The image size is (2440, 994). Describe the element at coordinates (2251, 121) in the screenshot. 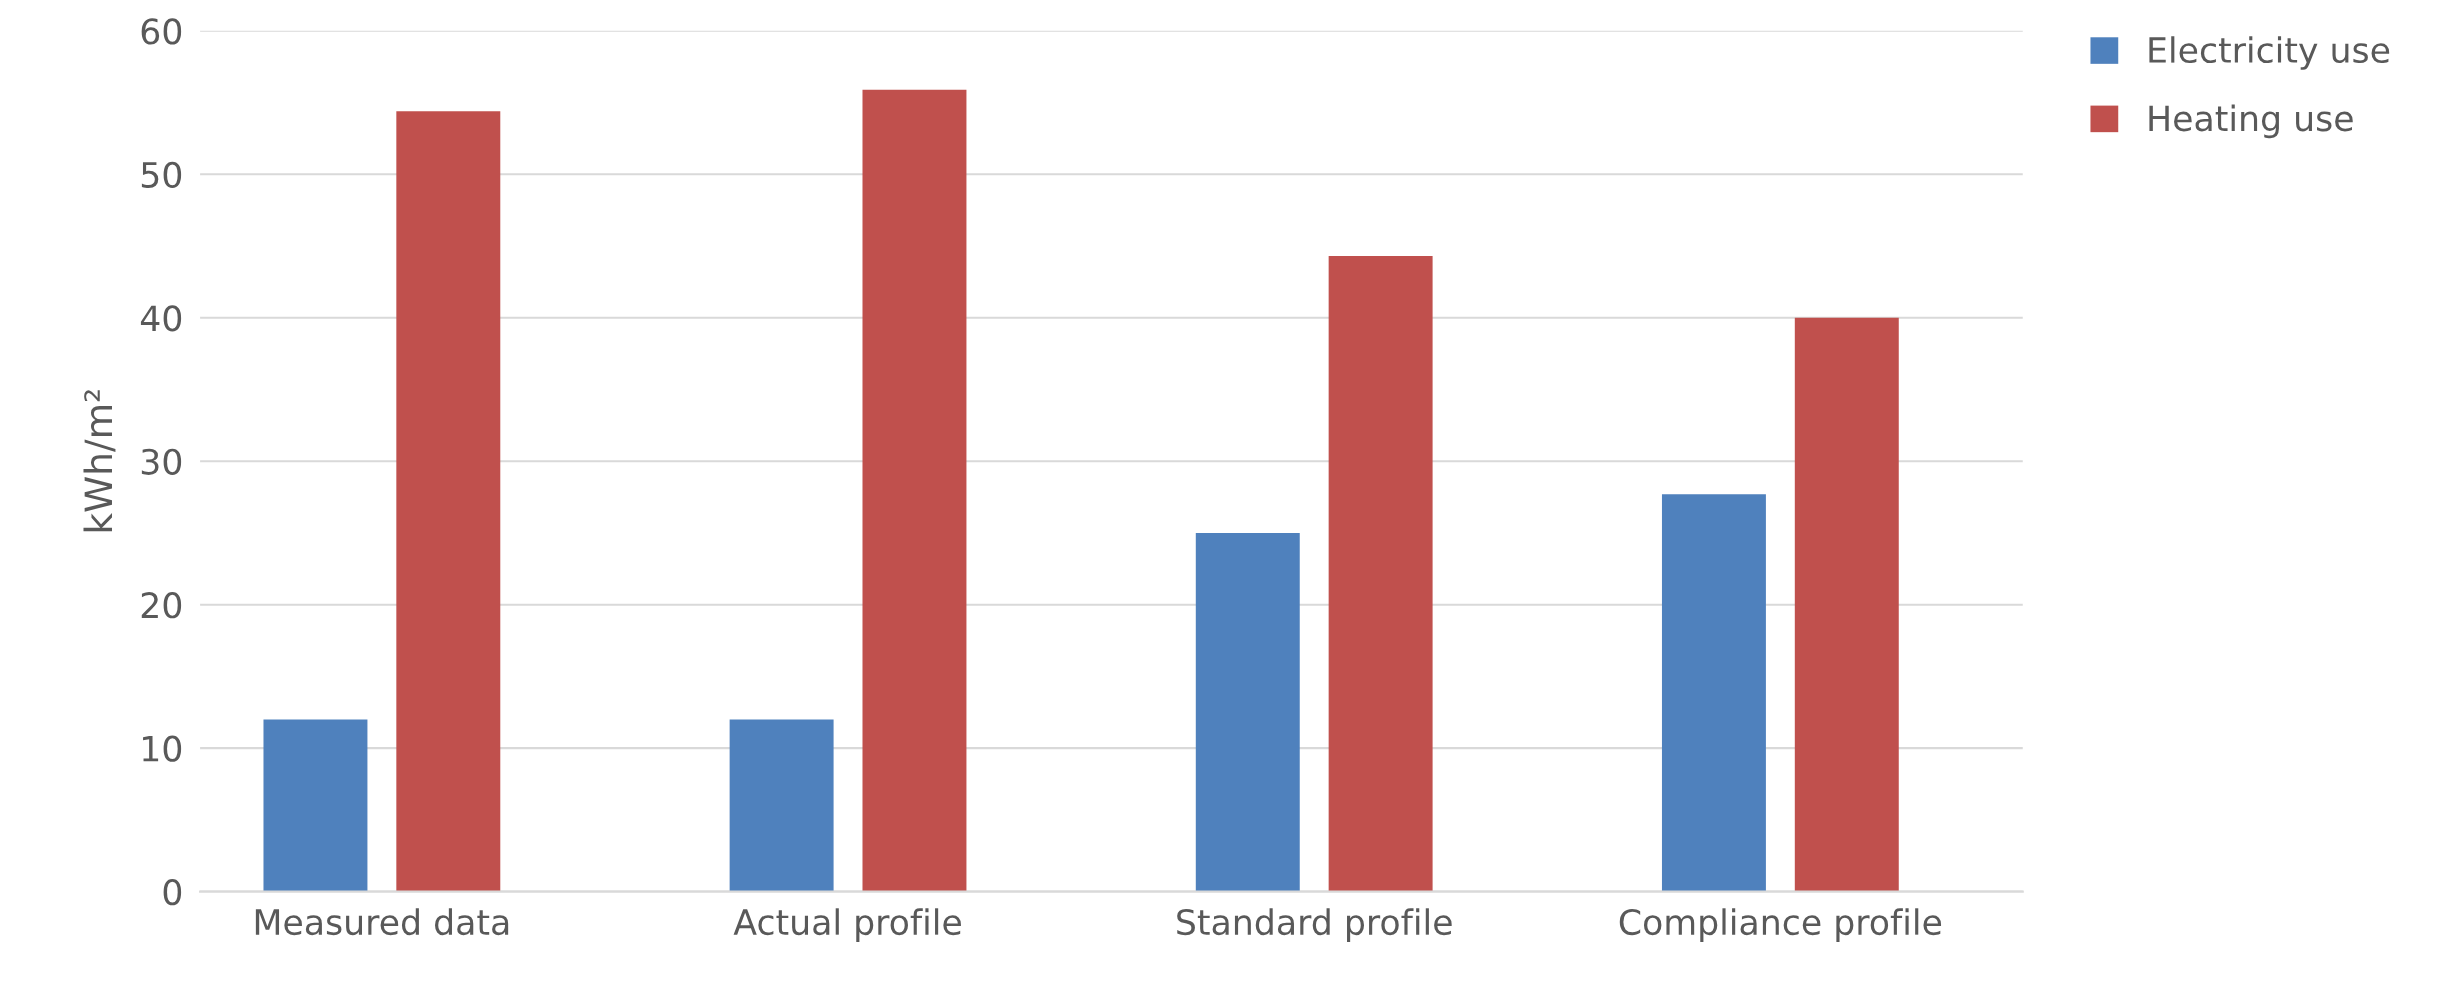

I see `legend-label: Heating use` at that location.